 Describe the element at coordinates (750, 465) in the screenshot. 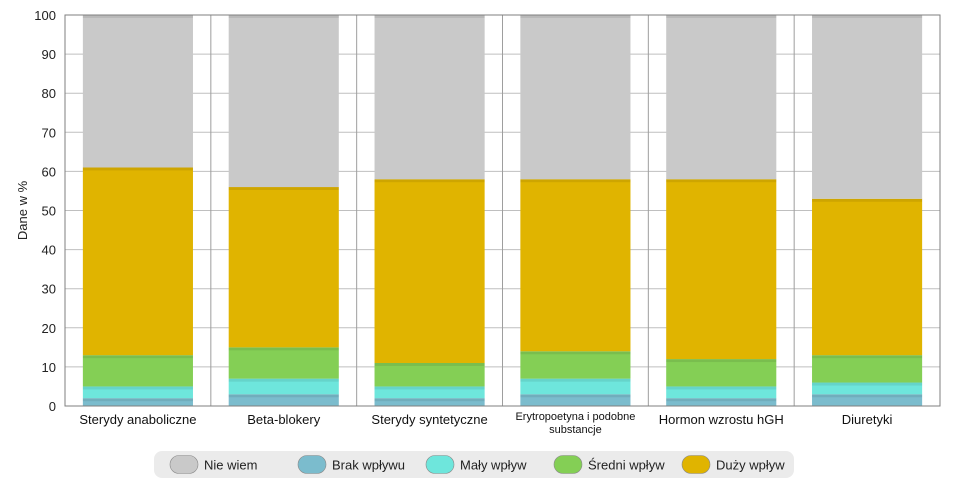

I see `legend-label: Duży wpływ` at that location.